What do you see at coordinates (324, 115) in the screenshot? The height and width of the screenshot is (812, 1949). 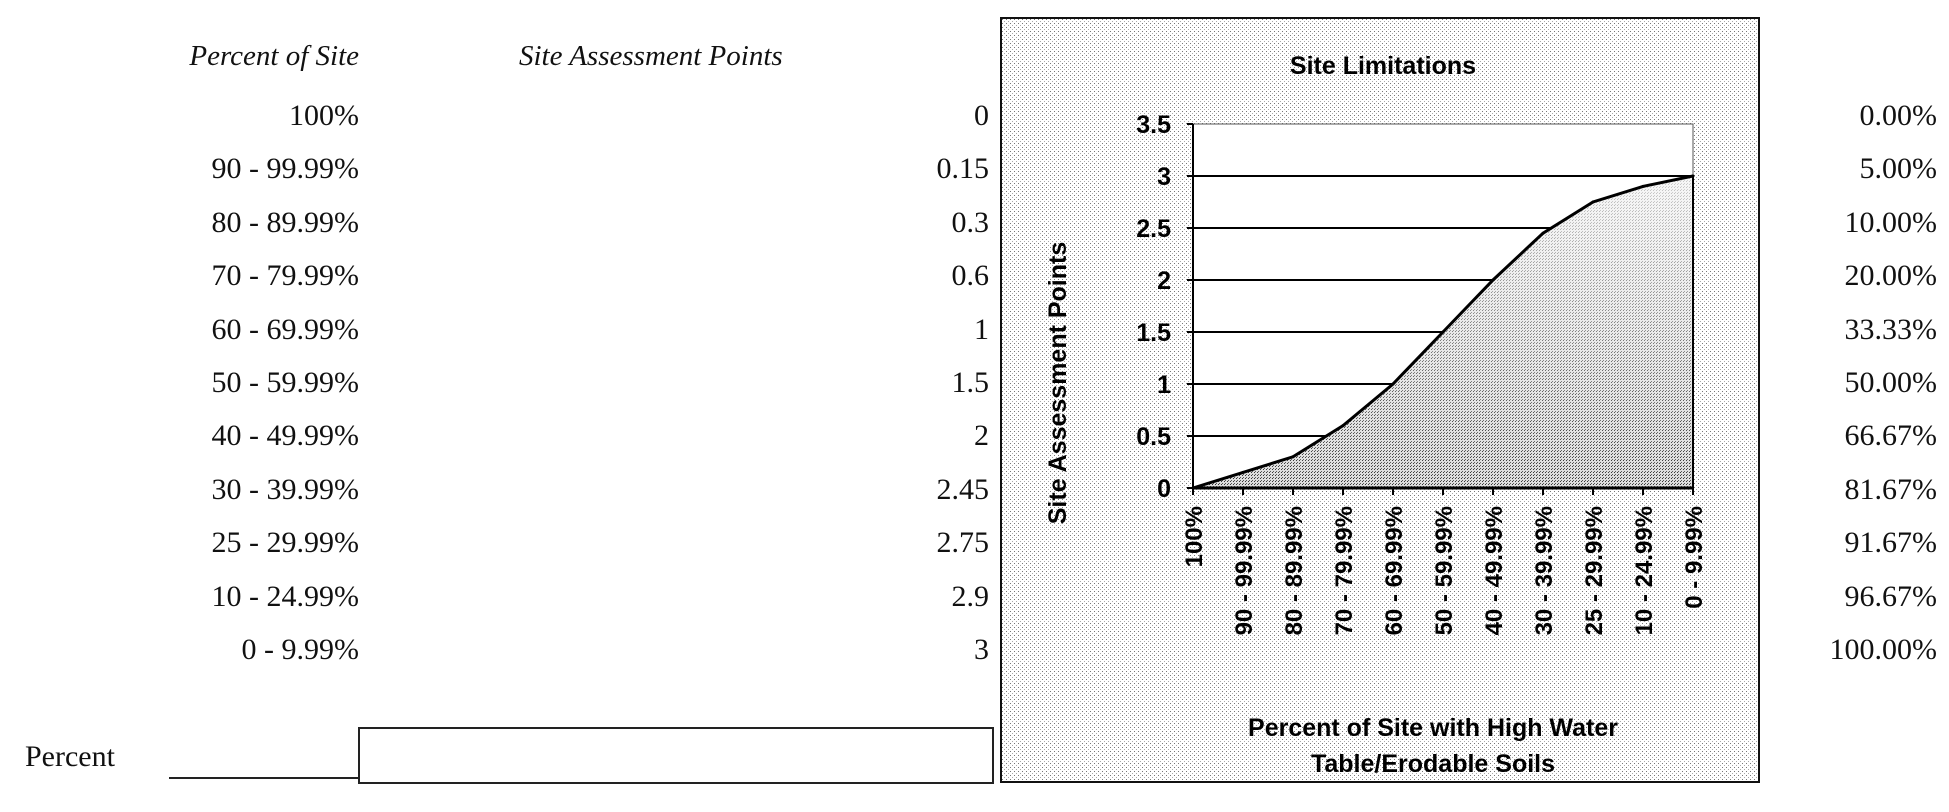 I see `row-percent: 100%` at bounding box center [324, 115].